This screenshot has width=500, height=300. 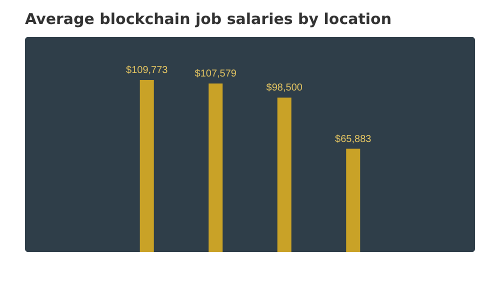 I want to click on data-label: $65,883, so click(x=353, y=139).